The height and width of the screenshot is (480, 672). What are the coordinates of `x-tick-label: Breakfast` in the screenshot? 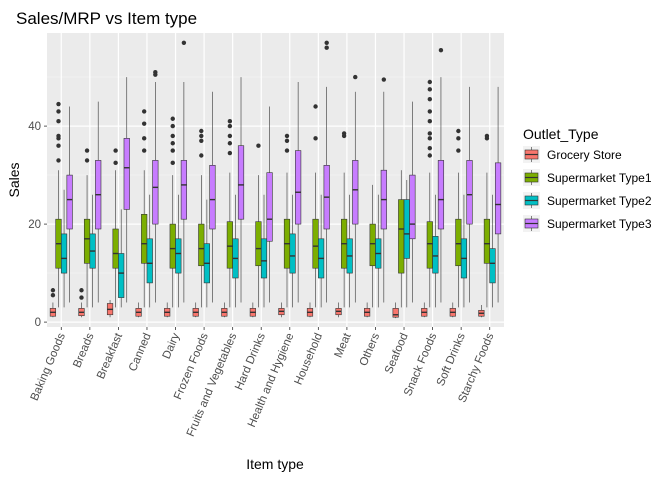 It's located at (110, 356).